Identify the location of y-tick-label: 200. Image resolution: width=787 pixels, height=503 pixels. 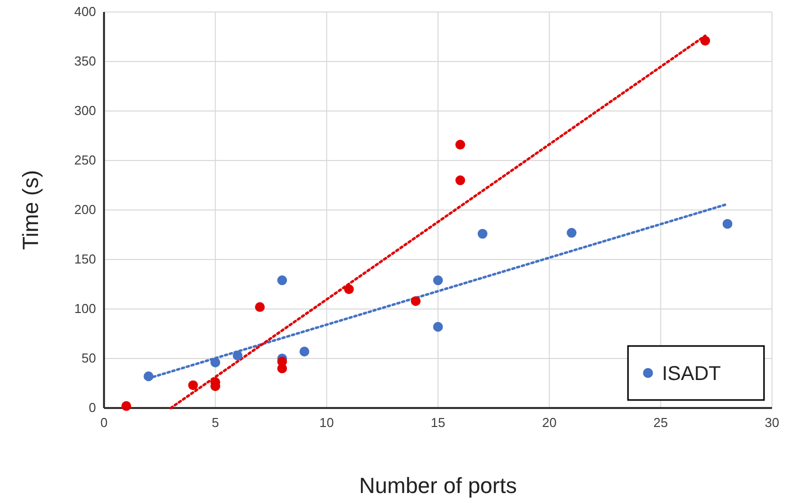
(85, 210).